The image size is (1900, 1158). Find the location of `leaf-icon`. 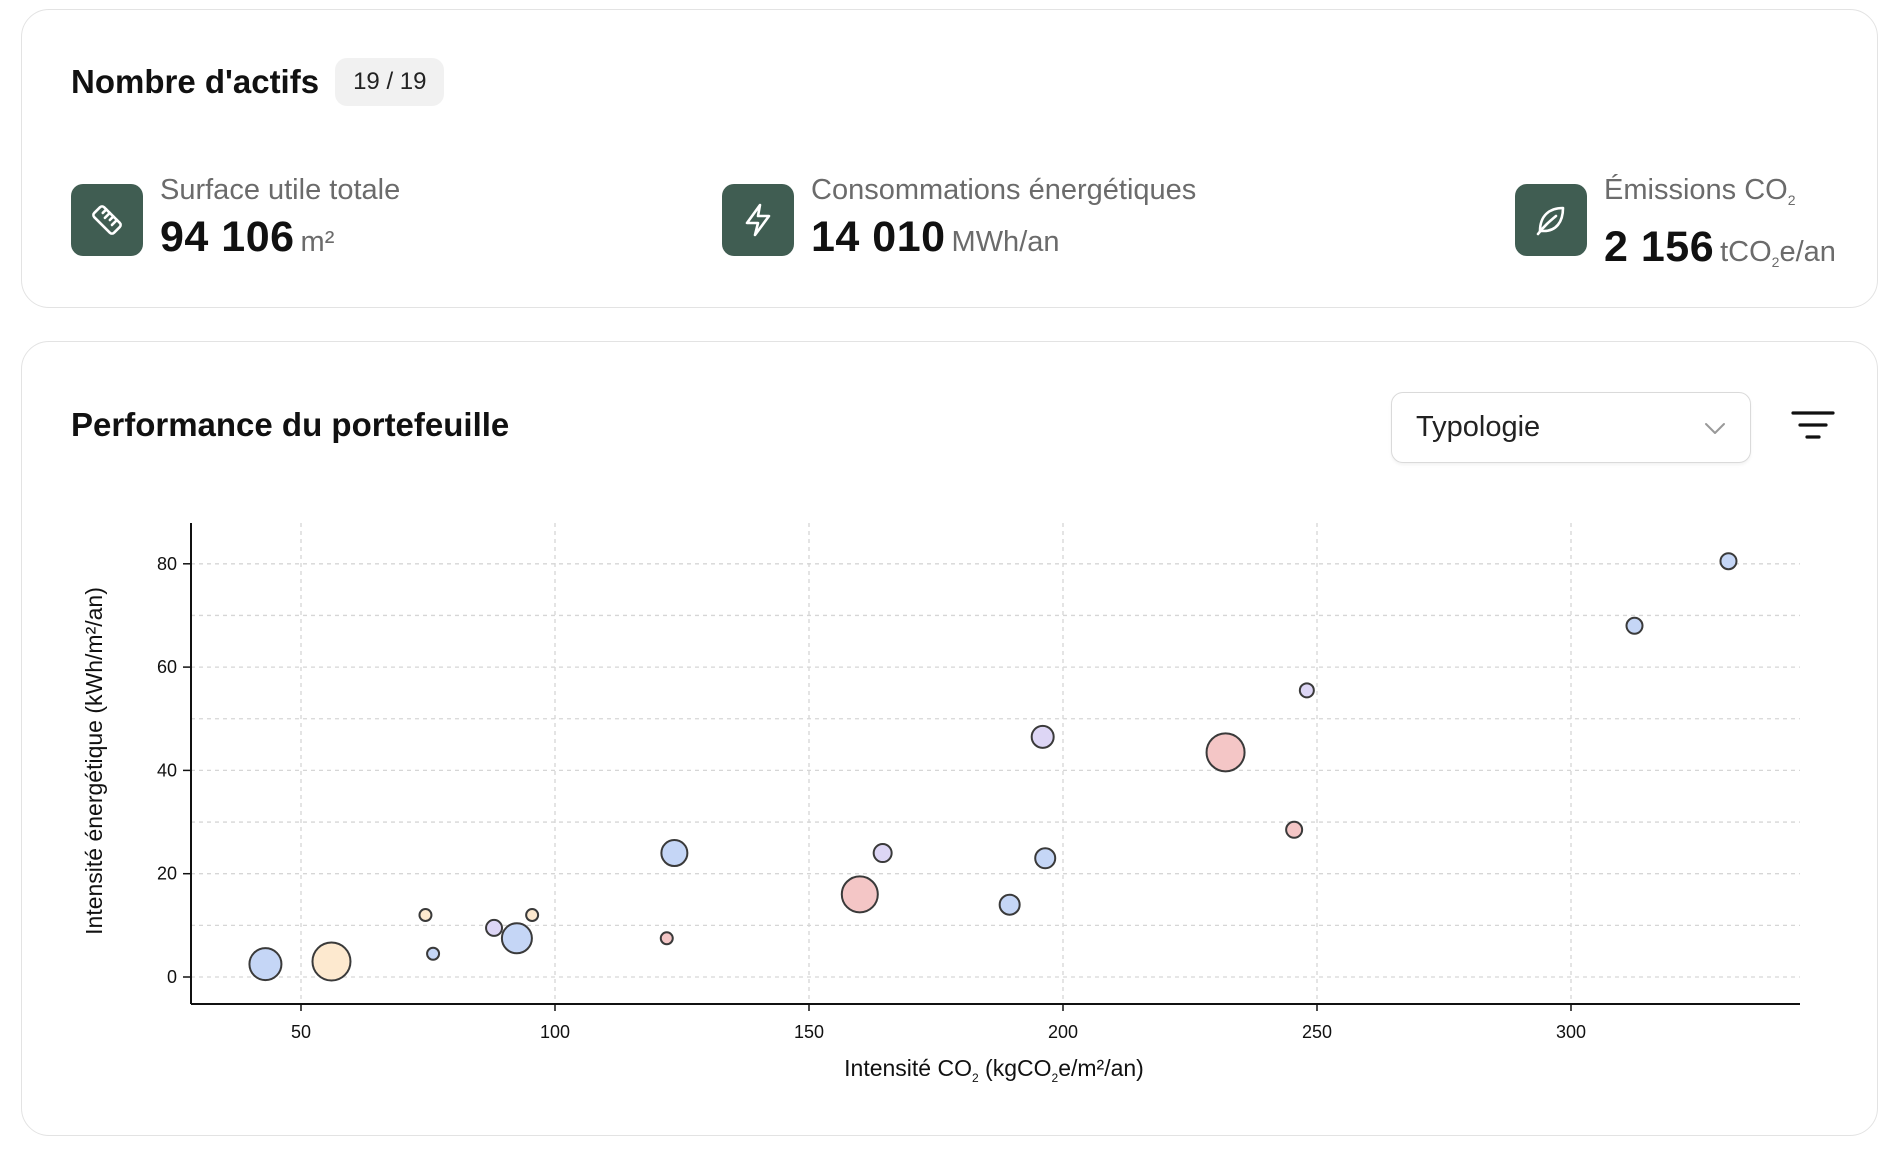

leaf-icon is located at coordinates (1551, 220).